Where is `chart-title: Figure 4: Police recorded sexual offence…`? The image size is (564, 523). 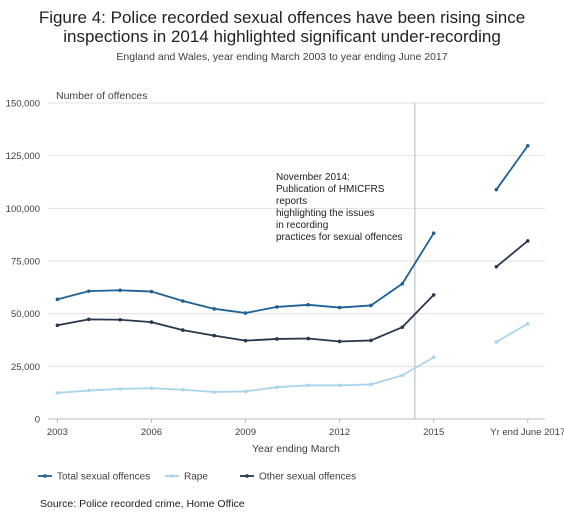
chart-title: Figure 4: Police recorded sexual offence… is located at coordinates (282, 27).